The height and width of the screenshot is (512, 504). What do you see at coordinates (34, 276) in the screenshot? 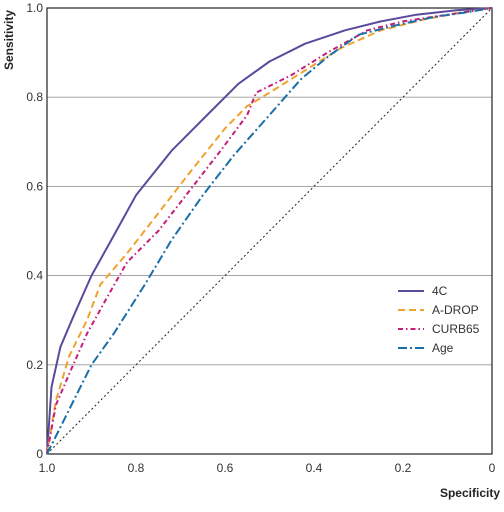
I see `y-tick-label: 0.4` at bounding box center [34, 276].